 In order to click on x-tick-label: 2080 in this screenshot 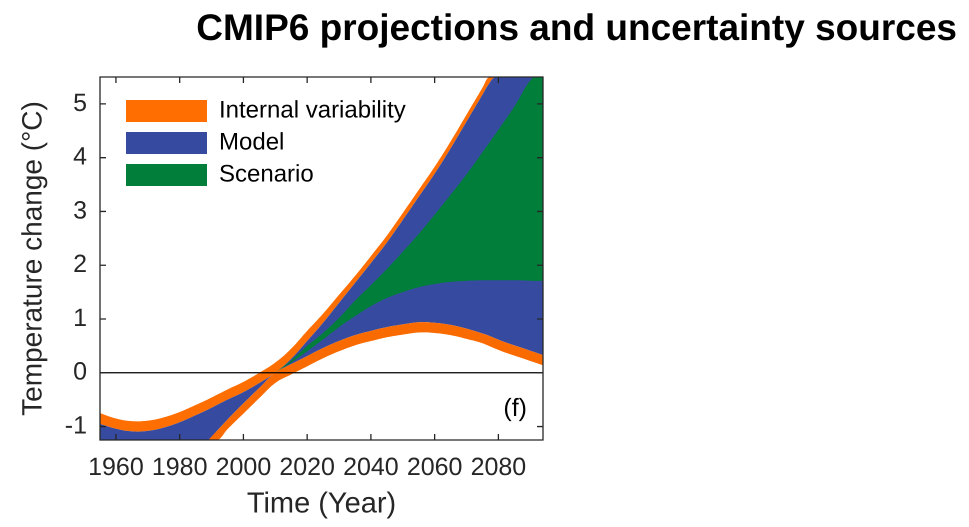, I will do `click(498, 466)`.